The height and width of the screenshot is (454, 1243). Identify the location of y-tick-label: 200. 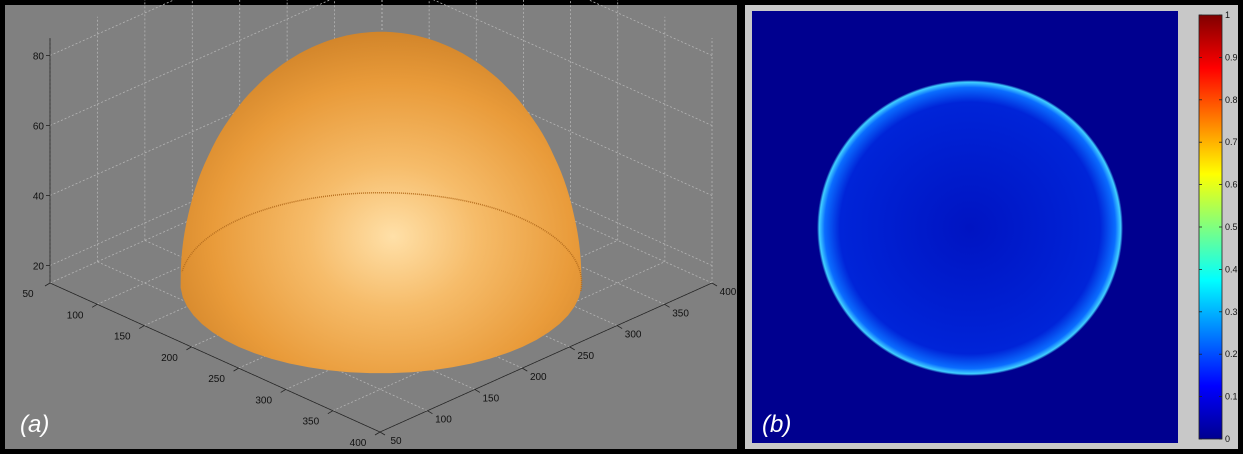
(538, 377).